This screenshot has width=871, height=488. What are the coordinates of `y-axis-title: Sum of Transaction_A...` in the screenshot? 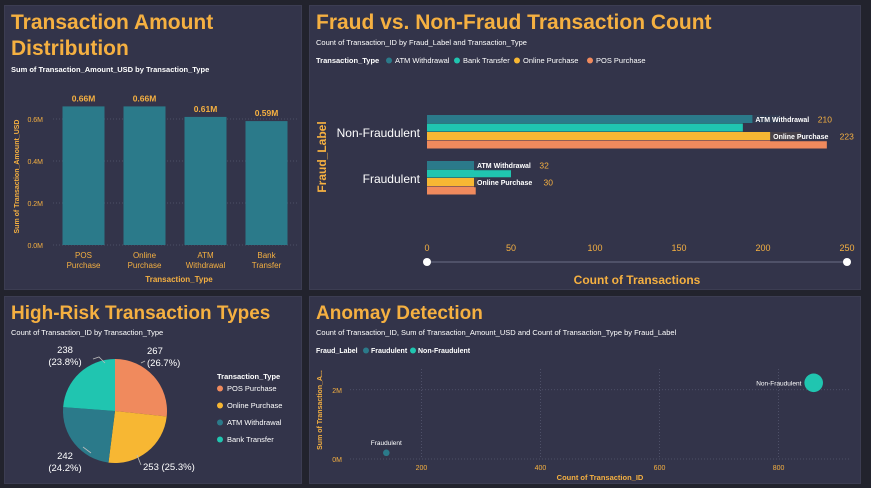 It's located at (320, 410).